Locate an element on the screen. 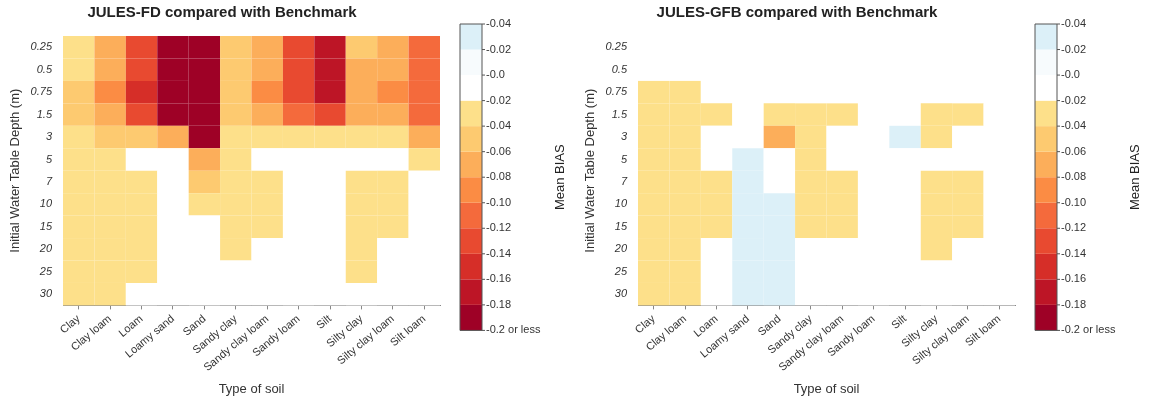  chart-title: JULES-FD compared with Benchmark is located at coordinates (222, 12).